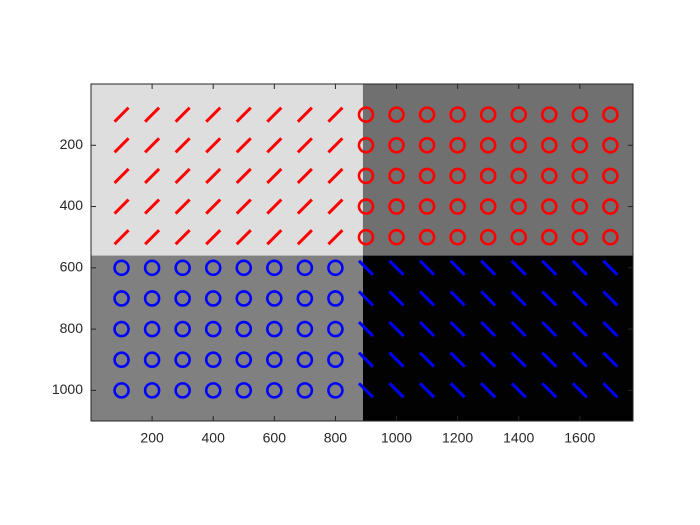  What do you see at coordinates (72, 267) in the screenshot?
I see `y-tick-label: 600` at bounding box center [72, 267].